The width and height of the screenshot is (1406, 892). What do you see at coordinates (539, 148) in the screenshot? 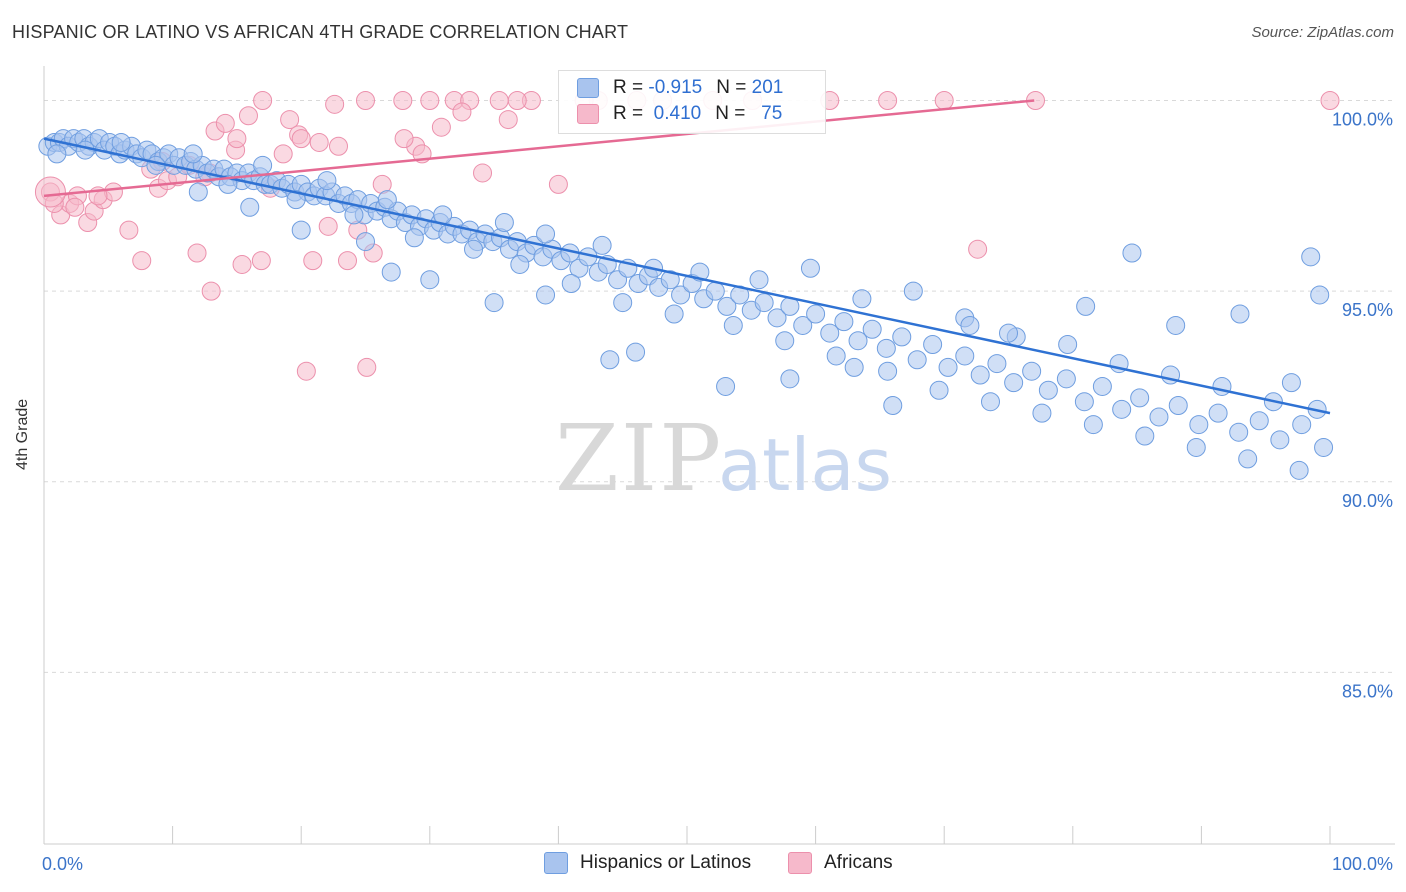
I see `trend-line-africans` at bounding box center [539, 148].